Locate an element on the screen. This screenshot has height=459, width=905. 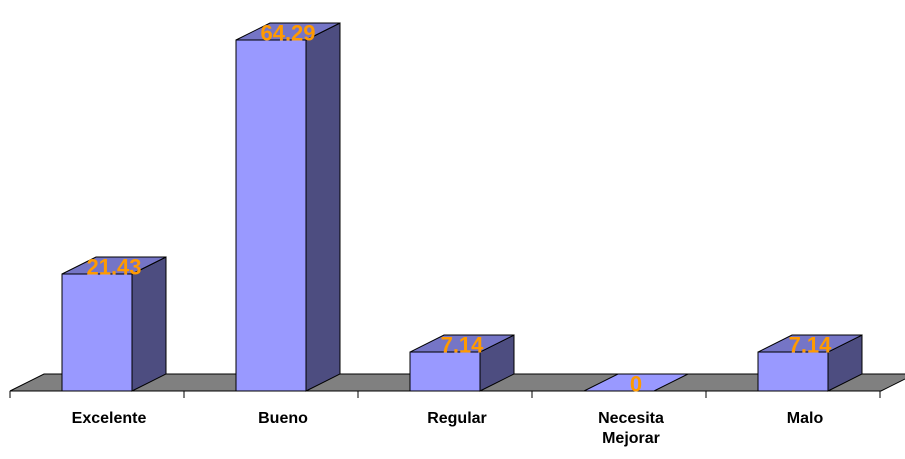
x-tick-label: Excelente is located at coordinates (109, 418).